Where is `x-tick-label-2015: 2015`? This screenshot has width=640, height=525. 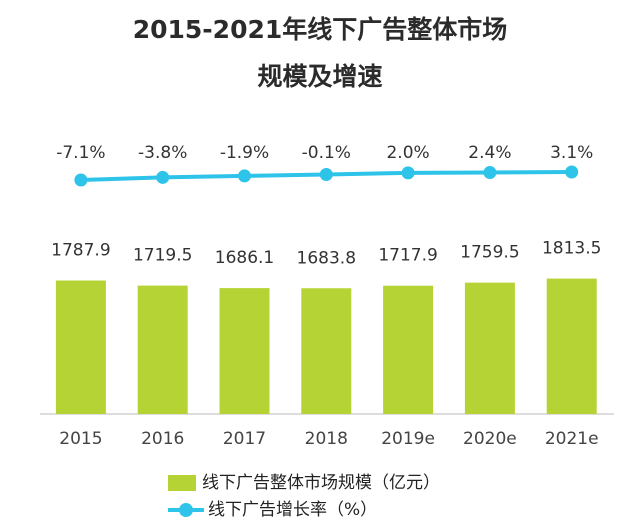
x-tick-label-2015: 2015 is located at coordinates (80, 439).